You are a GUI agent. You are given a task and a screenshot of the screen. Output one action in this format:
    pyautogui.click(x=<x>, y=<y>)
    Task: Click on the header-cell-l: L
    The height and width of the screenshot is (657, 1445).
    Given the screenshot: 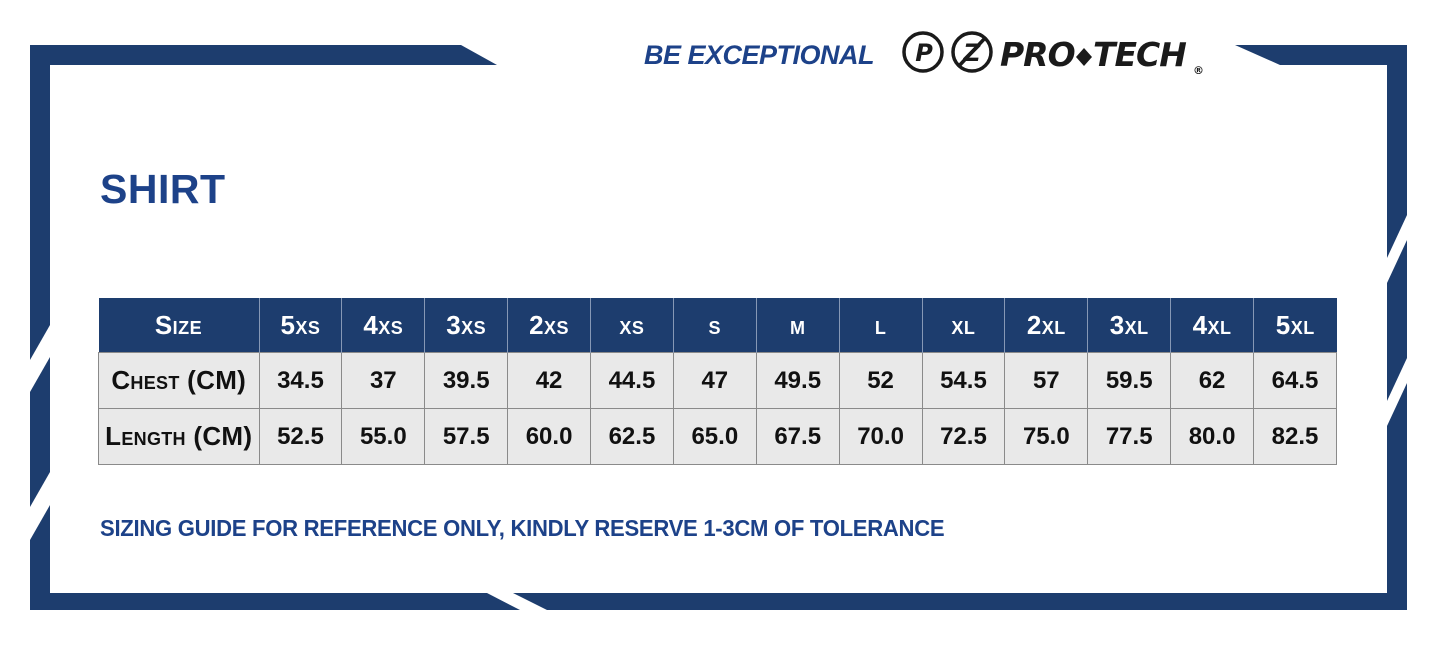 What is the action you would take?
    pyautogui.click(x=881, y=325)
    